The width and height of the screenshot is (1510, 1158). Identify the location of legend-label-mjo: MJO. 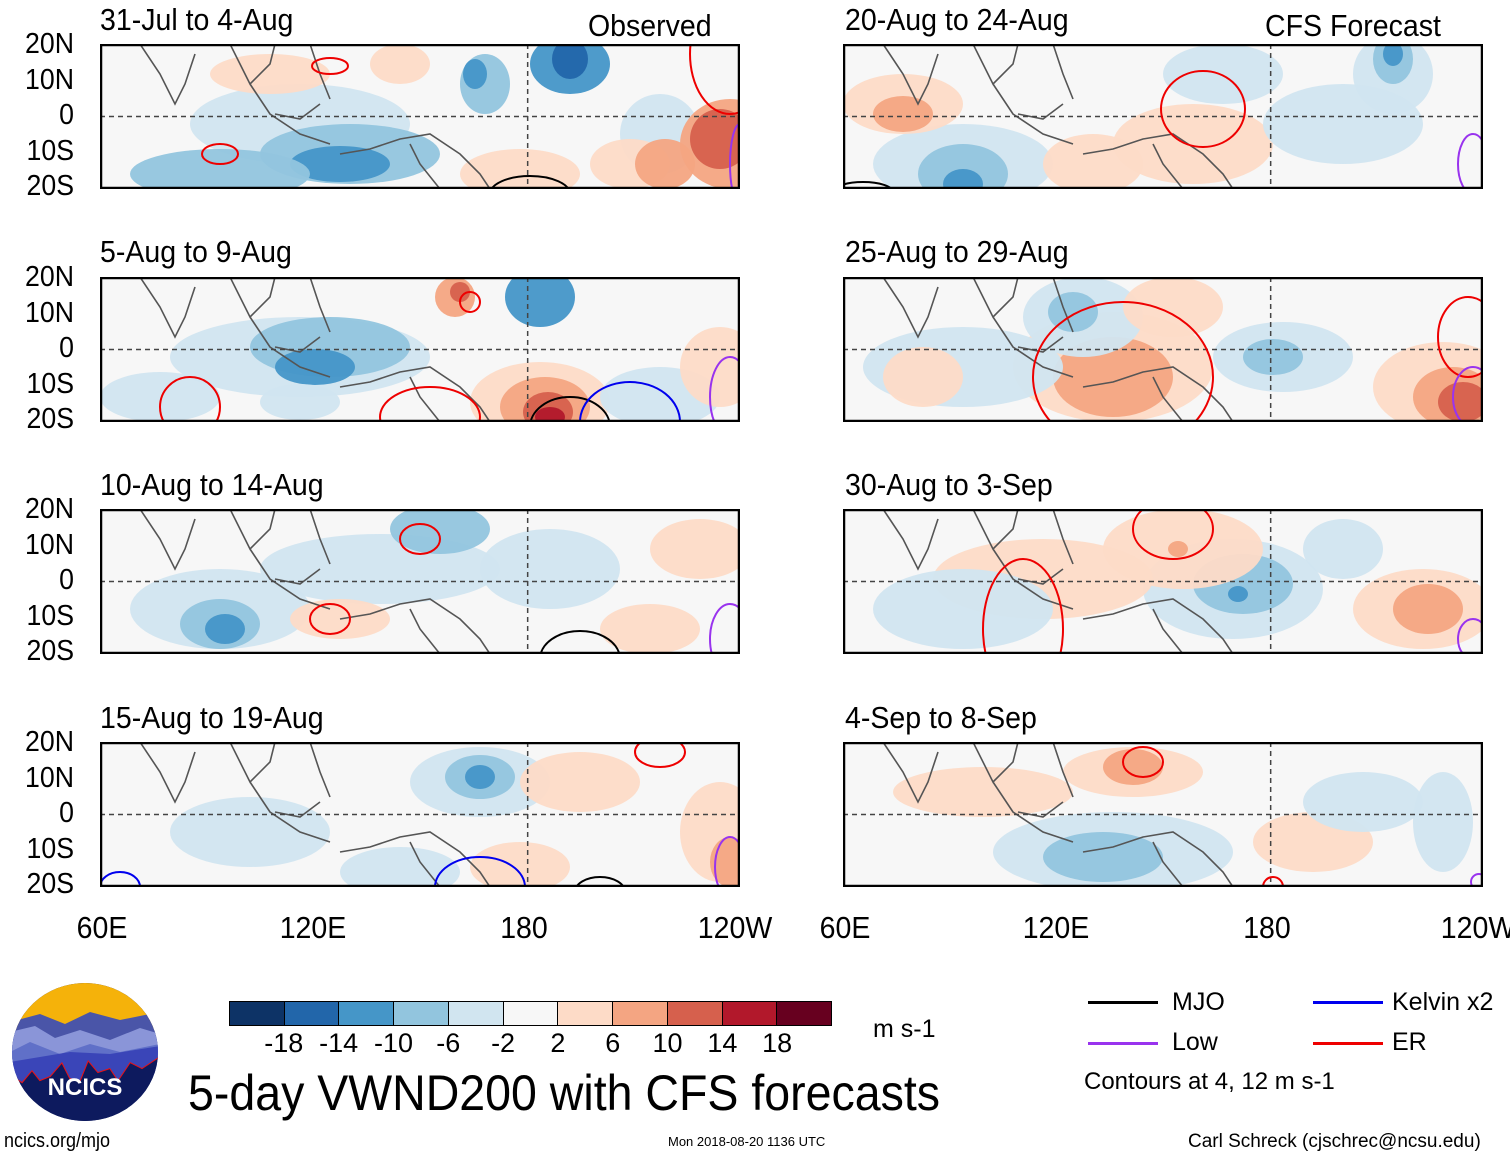
(1198, 1002).